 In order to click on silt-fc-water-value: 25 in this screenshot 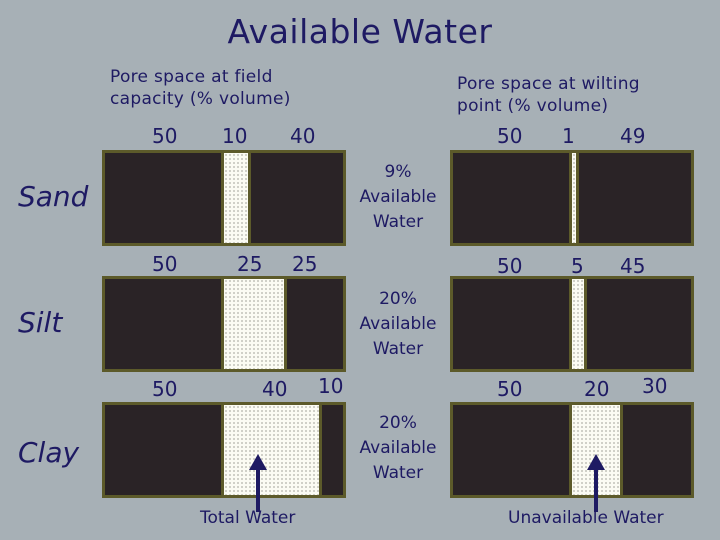, I will do `click(250, 264)`.